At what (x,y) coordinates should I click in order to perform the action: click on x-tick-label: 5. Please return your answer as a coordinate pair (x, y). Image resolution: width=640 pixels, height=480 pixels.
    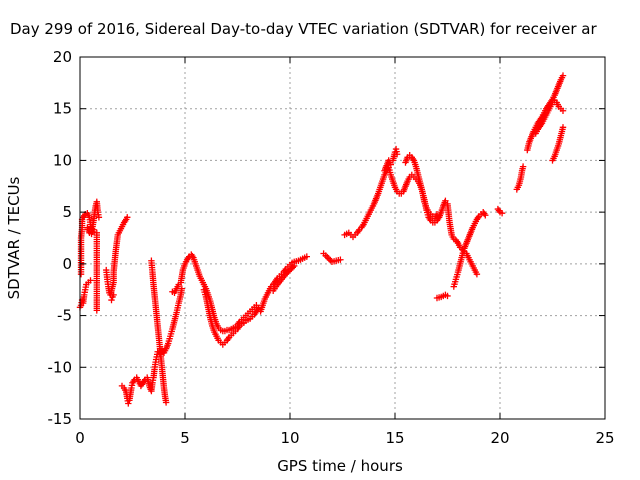
    Looking at the image, I should click on (185, 438).